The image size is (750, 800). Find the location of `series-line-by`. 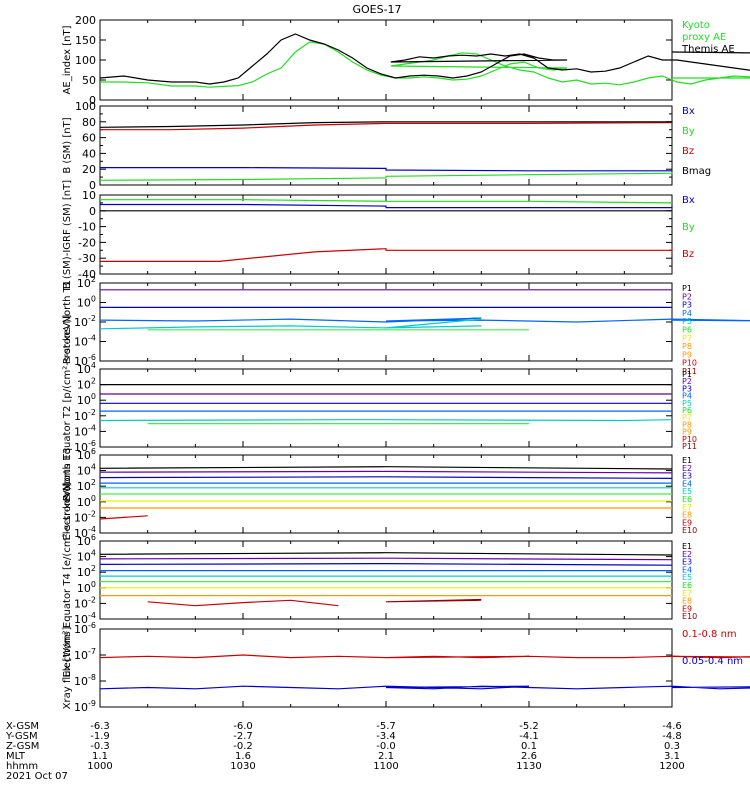

series-line-by is located at coordinates (386, 176).